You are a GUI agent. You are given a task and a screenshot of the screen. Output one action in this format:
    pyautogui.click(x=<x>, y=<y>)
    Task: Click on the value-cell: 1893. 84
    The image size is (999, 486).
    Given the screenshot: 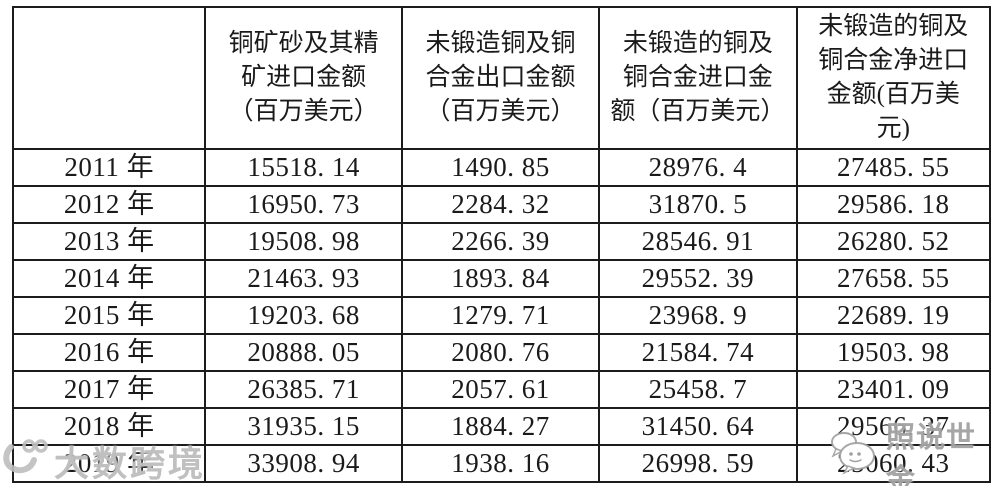 What is the action you would take?
    pyautogui.click(x=500, y=278)
    